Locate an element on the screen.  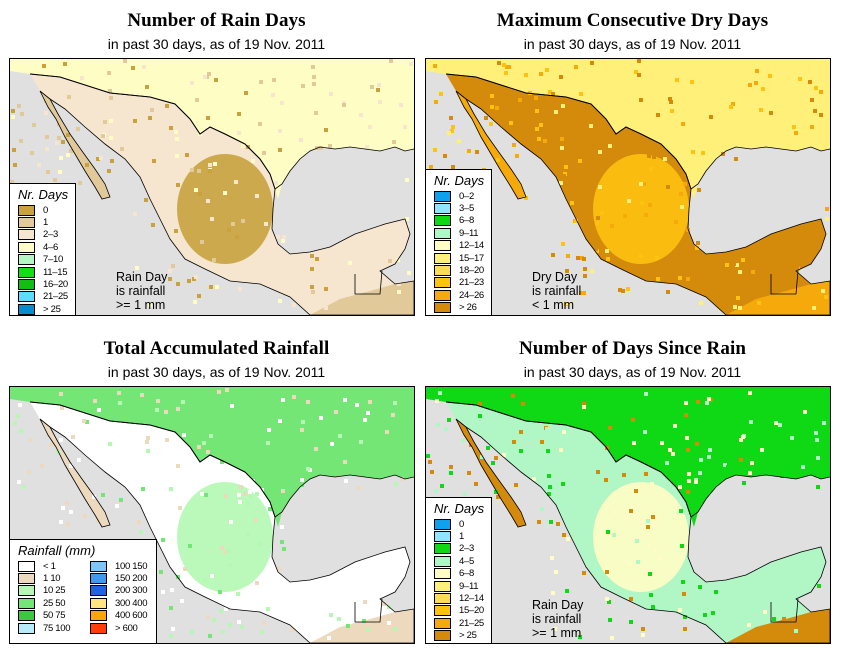
legend-item: 12–14 is located at coordinates (458, 246).